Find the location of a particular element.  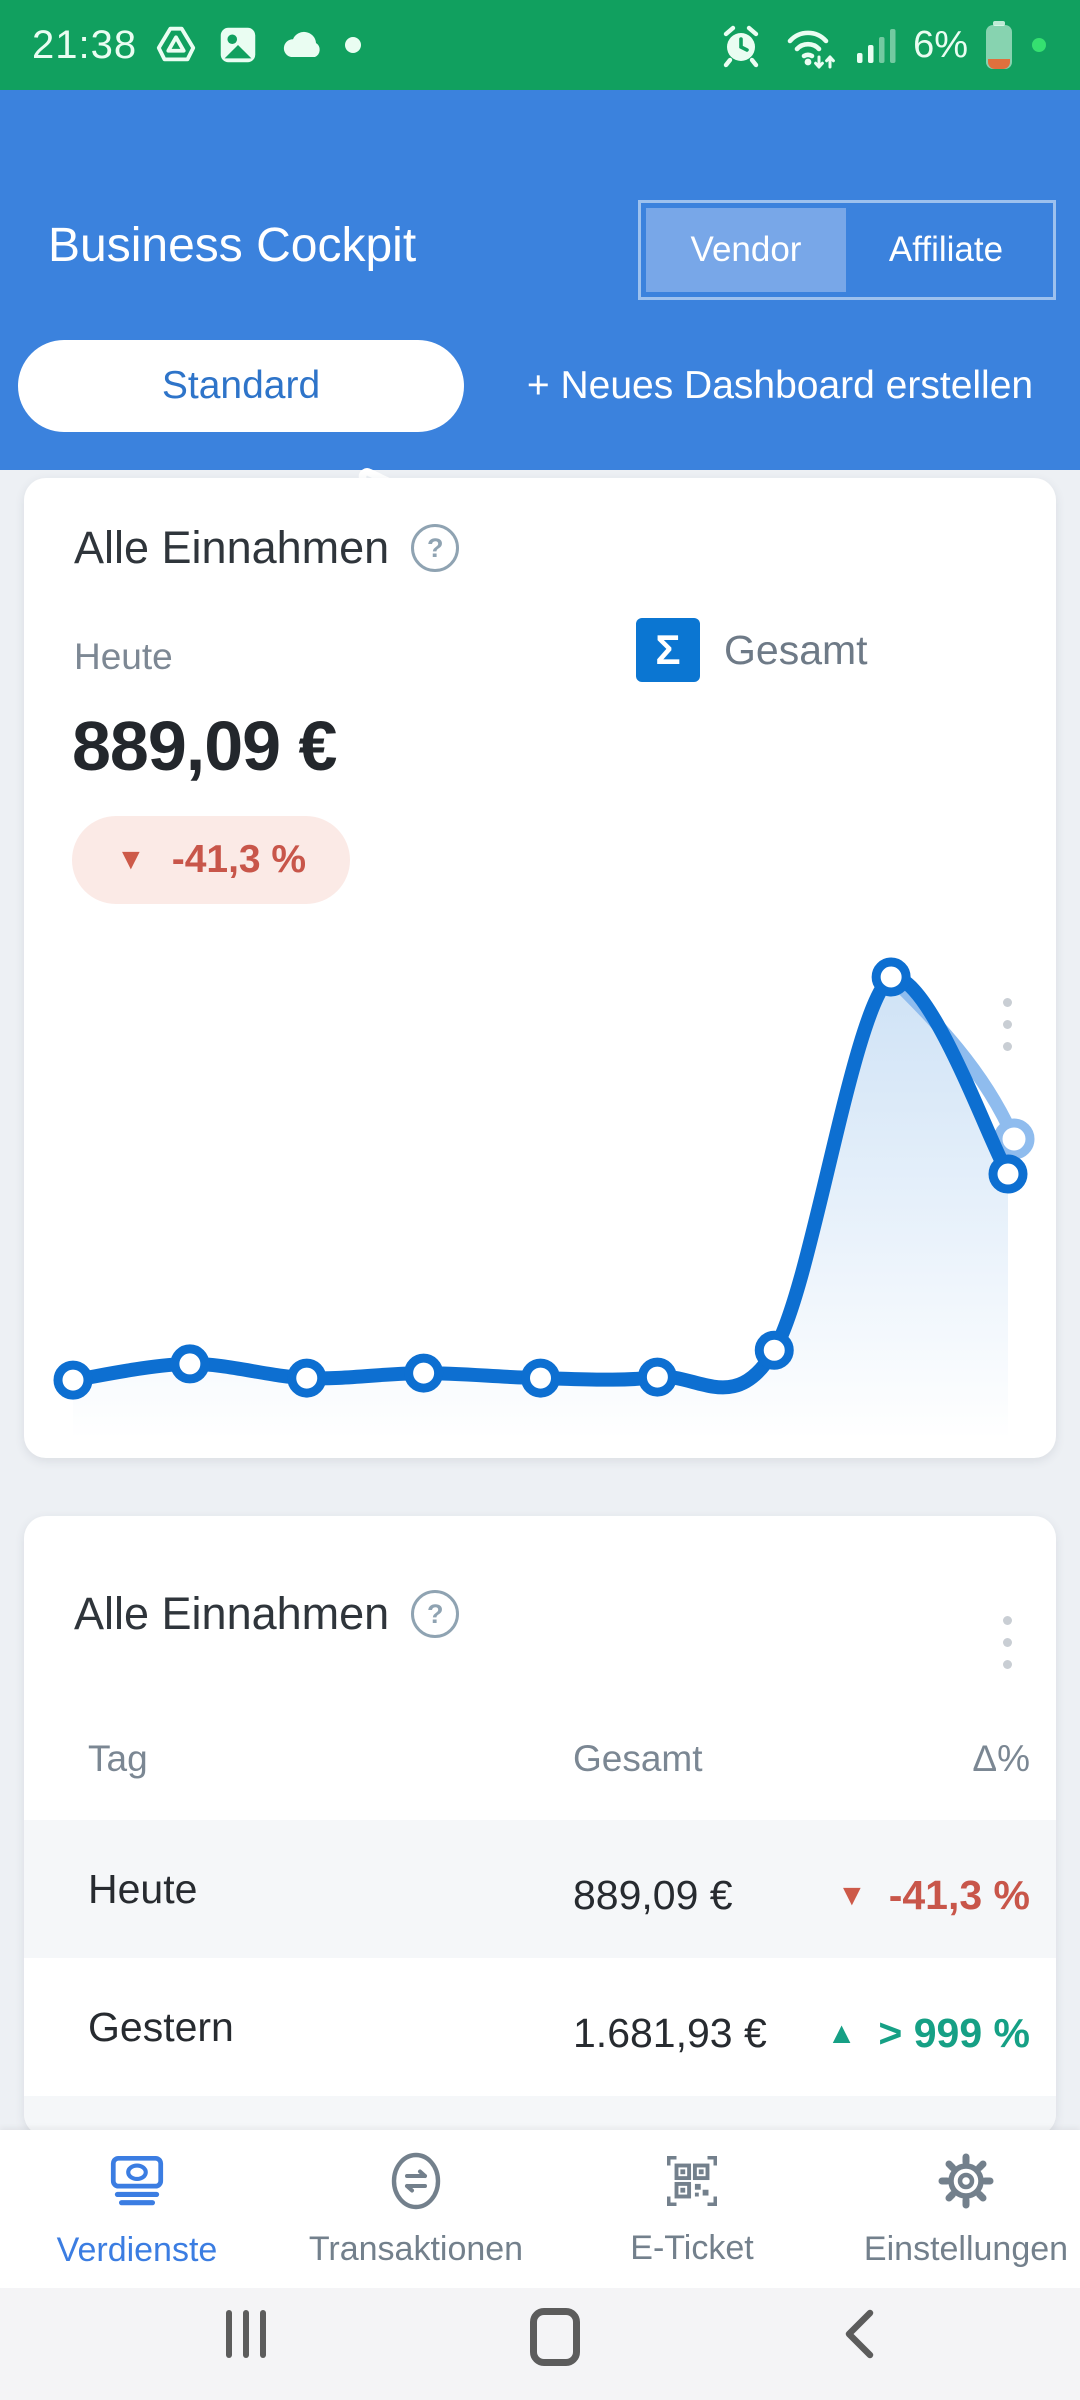

cell-delta: > 999 % is located at coordinates (954, 2033).